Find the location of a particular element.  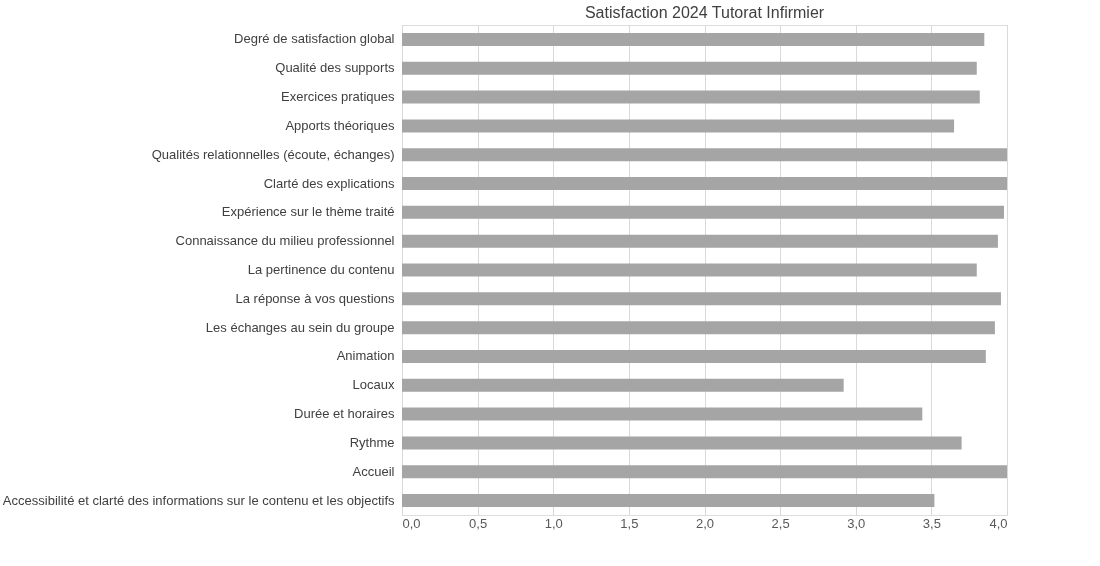

x-tick-label: 1,0 is located at coordinates (553, 523).